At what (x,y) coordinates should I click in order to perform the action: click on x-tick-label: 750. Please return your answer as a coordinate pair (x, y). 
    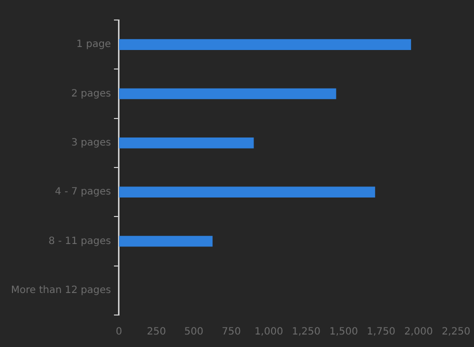
    Looking at the image, I should click on (231, 332).